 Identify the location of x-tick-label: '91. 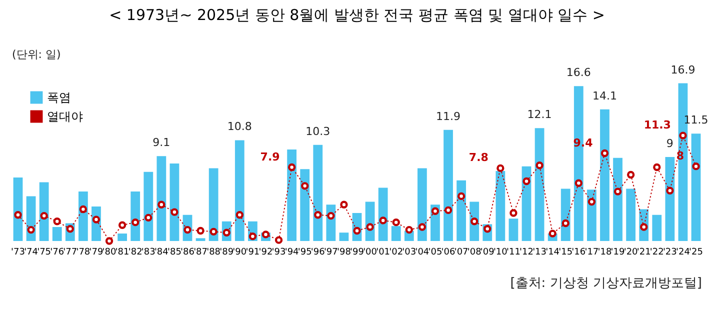
(253, 253).